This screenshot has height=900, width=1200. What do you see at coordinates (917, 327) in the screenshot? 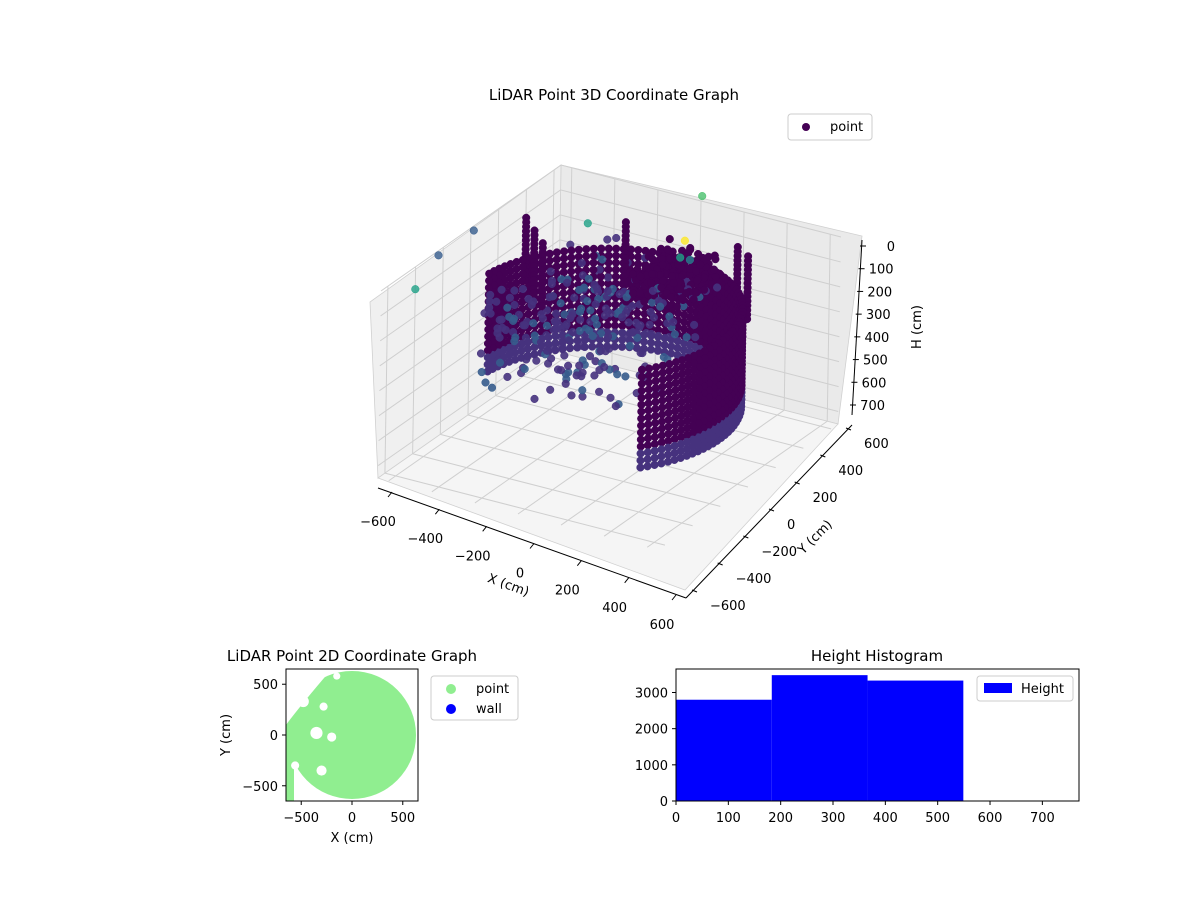
I see `z-axis-3d-label: H (cm)` at bounding box center [917, 327].